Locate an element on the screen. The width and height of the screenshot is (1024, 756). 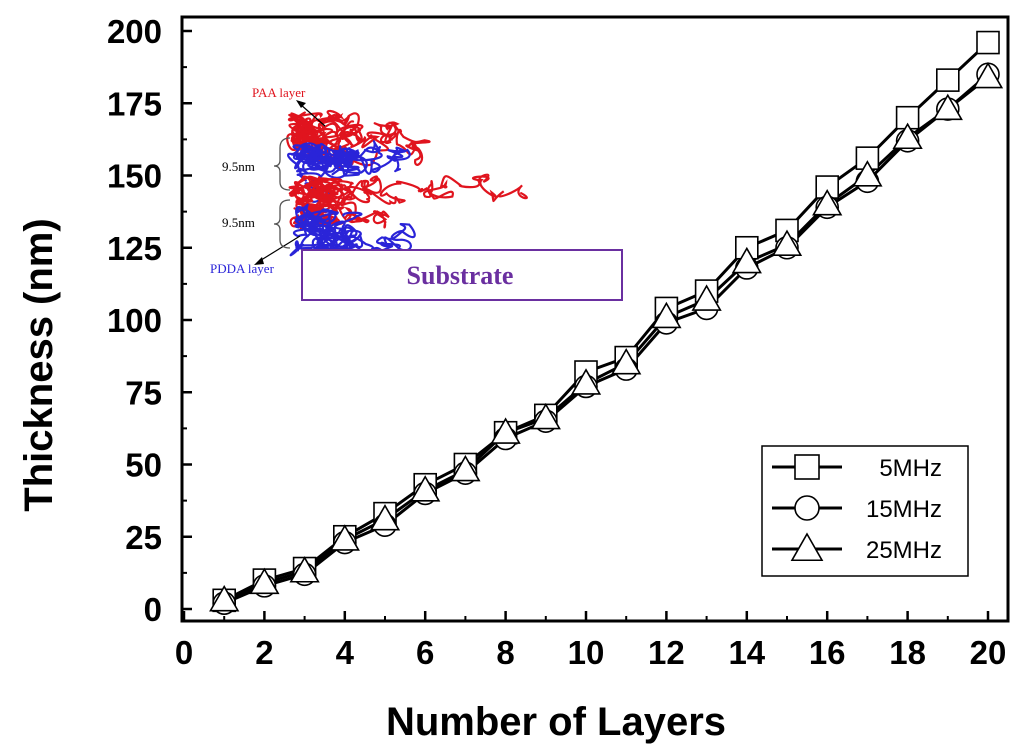
pdda-arrow-head is located at coordinates (259, 261).